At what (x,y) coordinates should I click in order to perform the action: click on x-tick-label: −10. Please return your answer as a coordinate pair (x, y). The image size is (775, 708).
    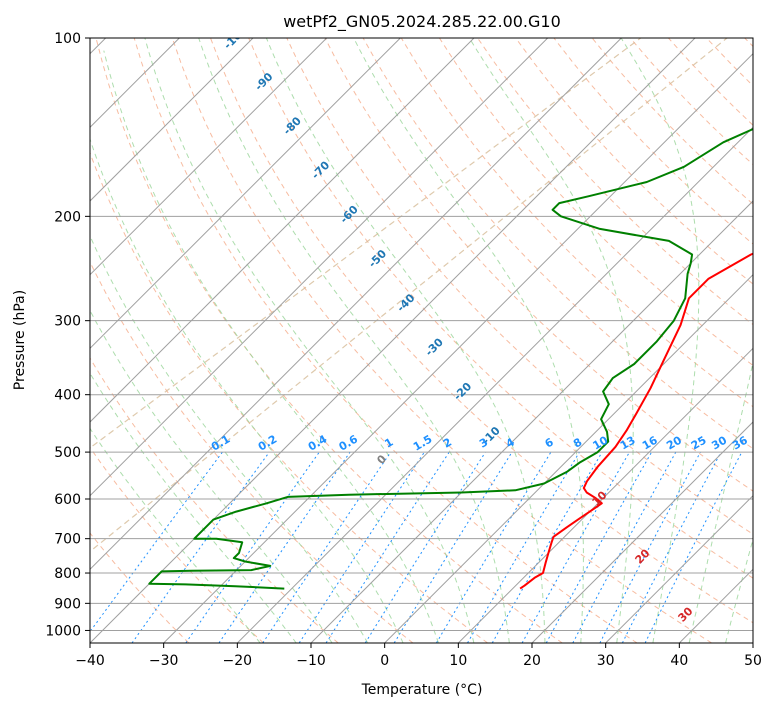
    Looking at the image, I should click on (311, 661).